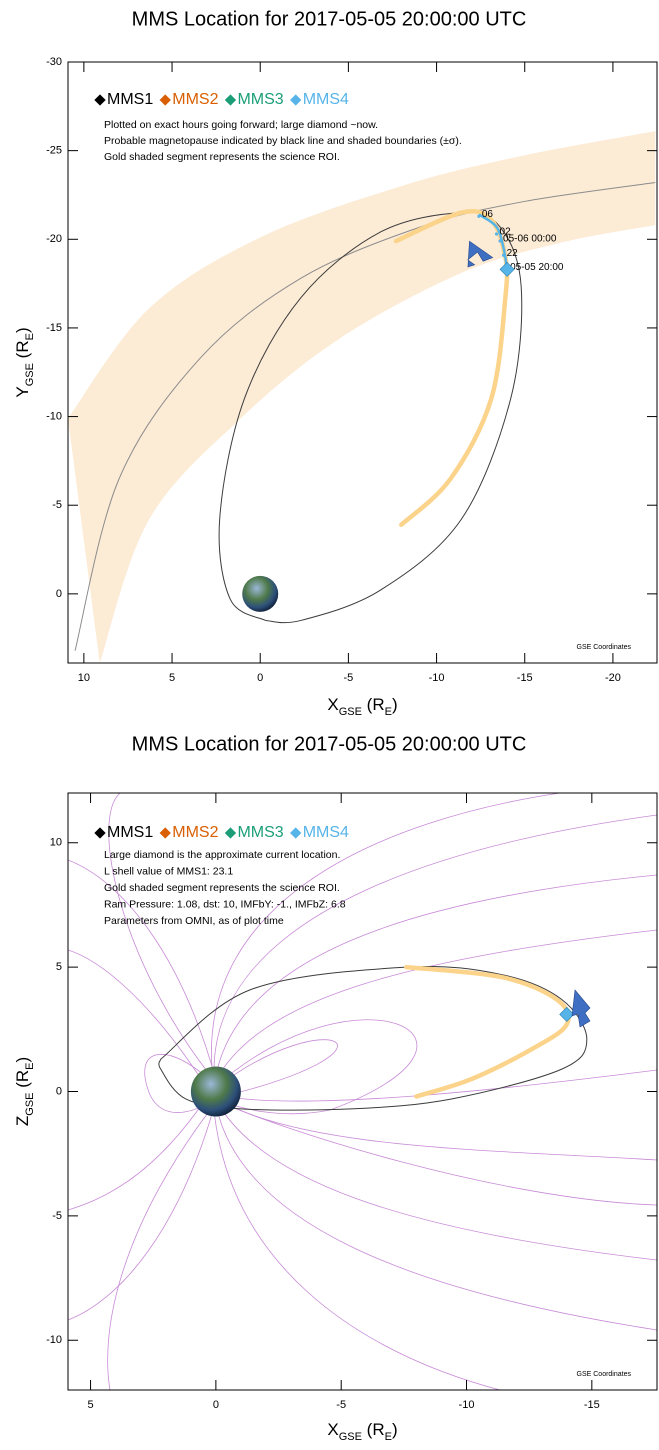  I want to click on y-tick-label: -15, so click(54, 328).